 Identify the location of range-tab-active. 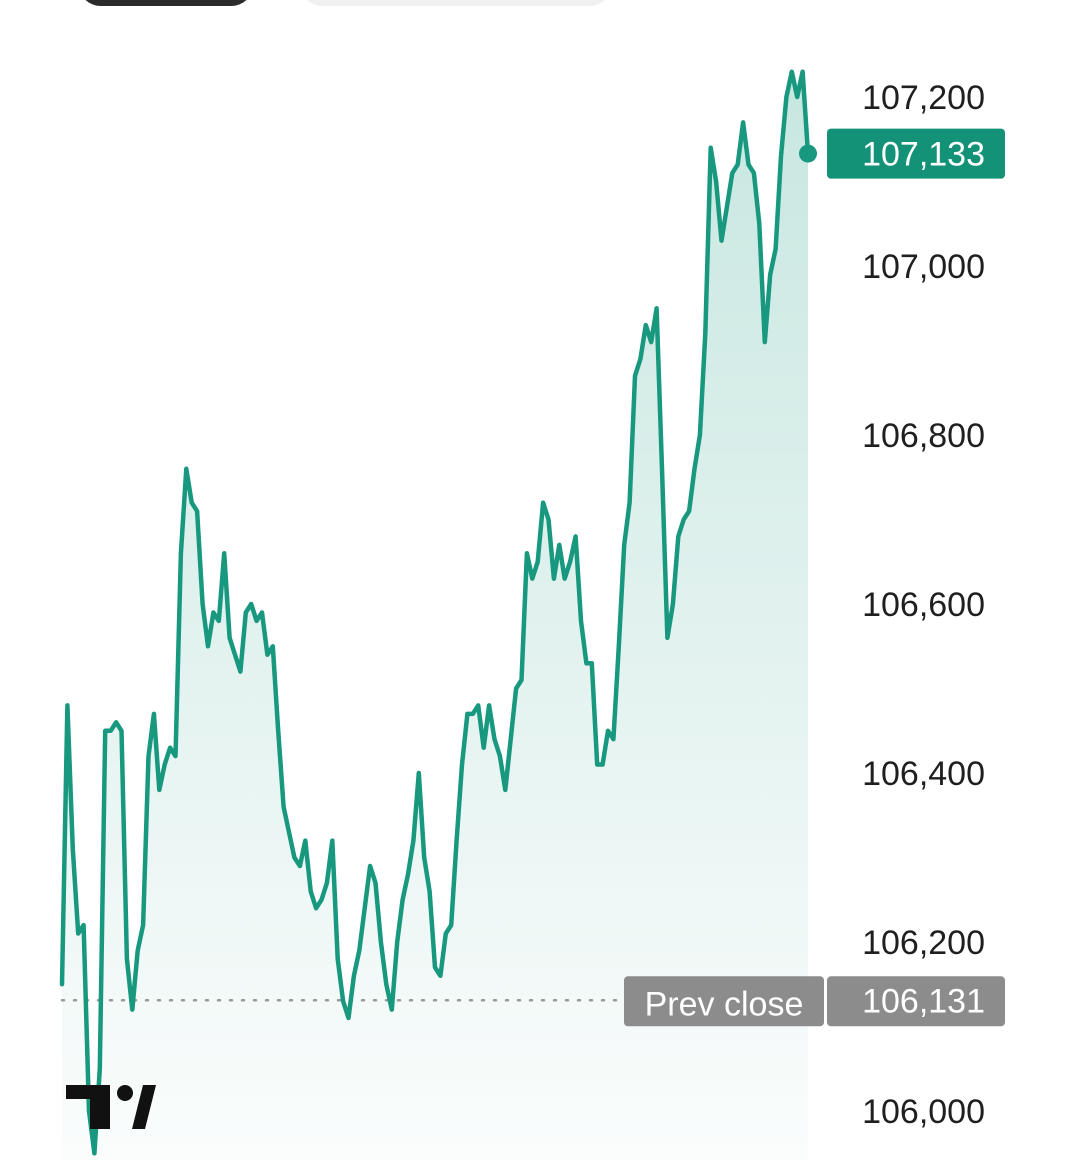
(166, 3).